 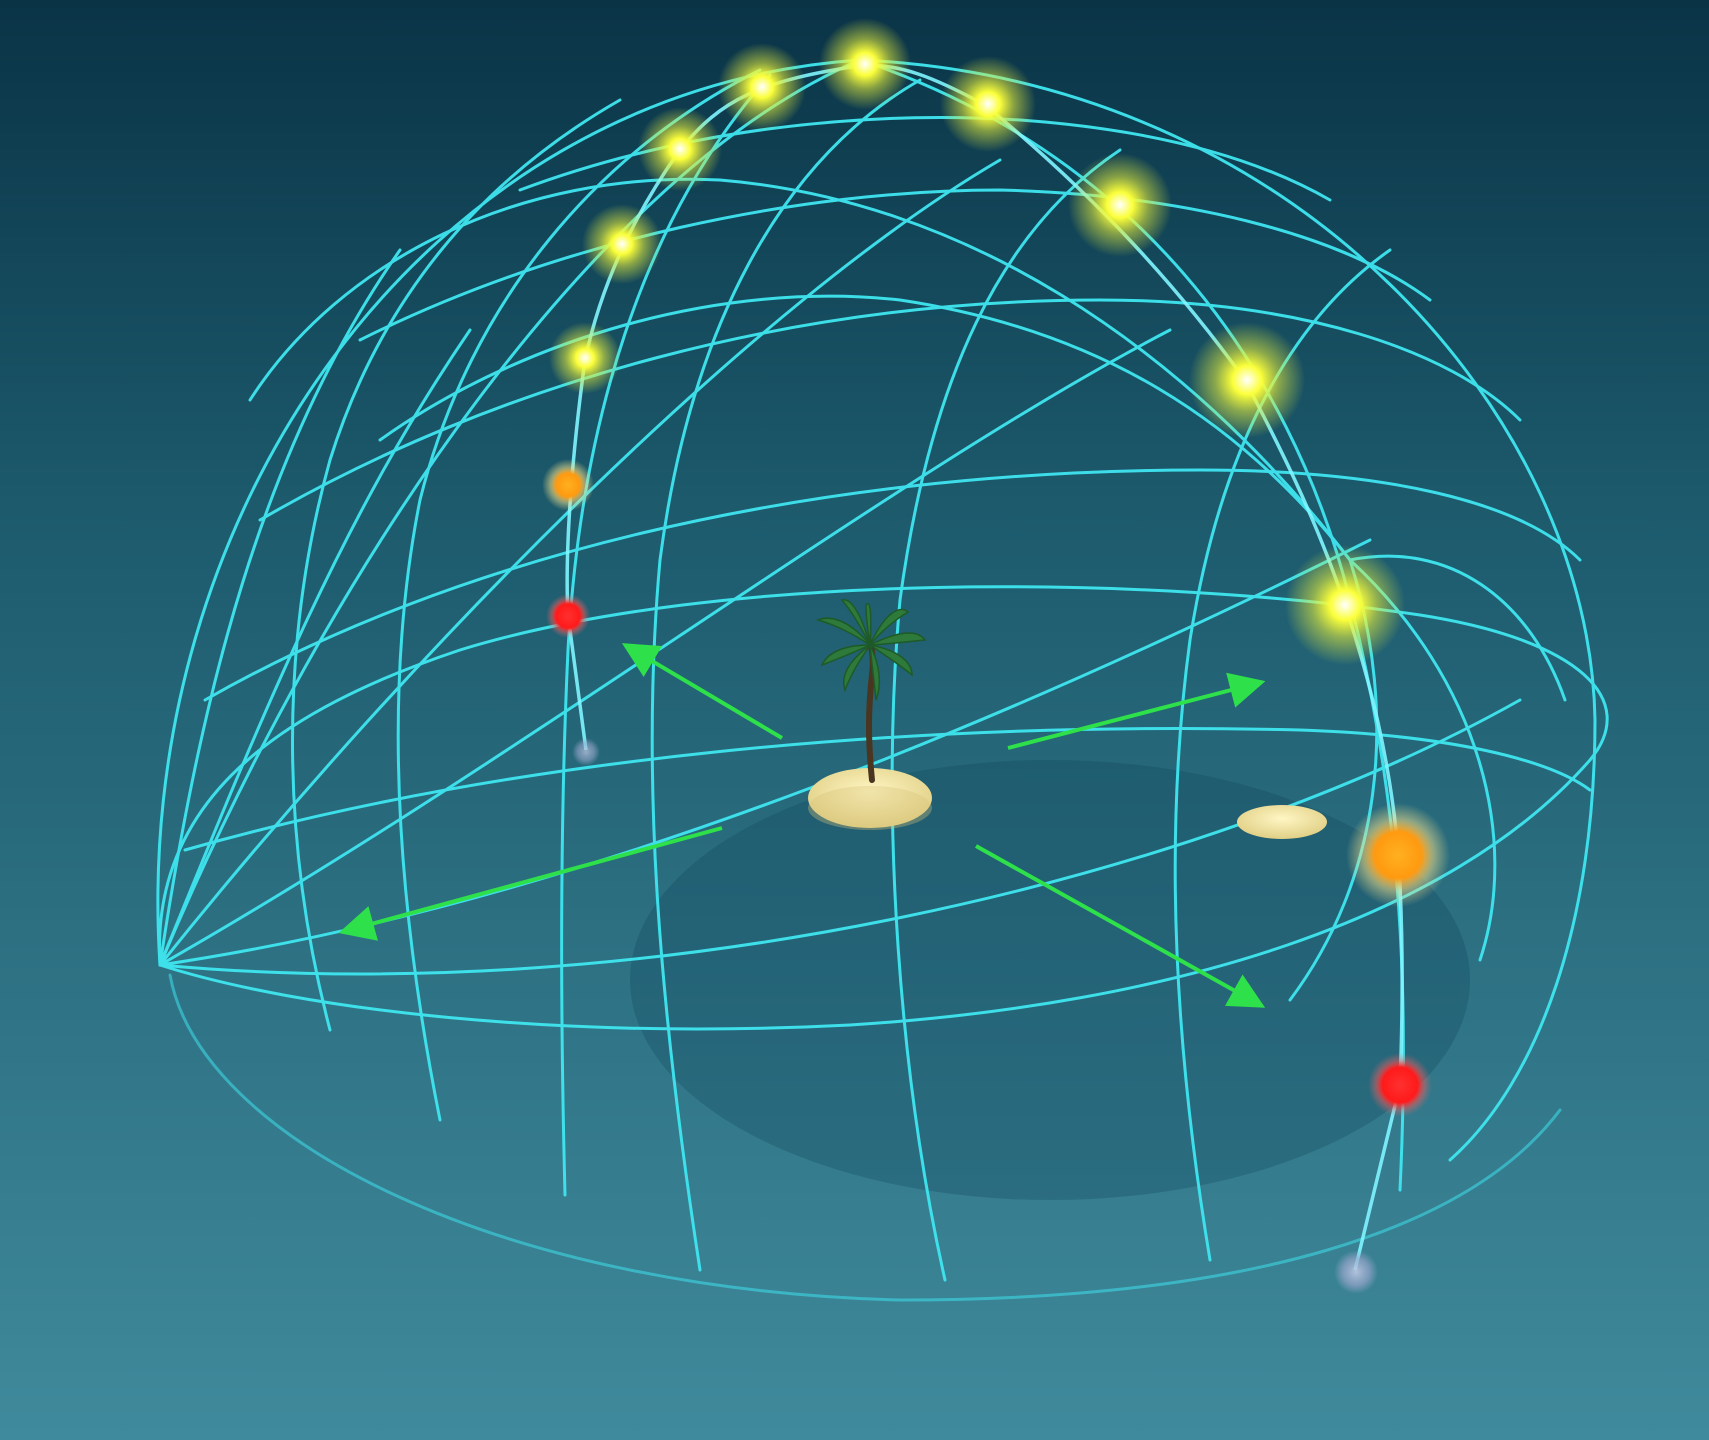 What do you see at coordinates (802, 825) in the screenshot?
I see `direction-arrows` at bounding box center [802, 825].